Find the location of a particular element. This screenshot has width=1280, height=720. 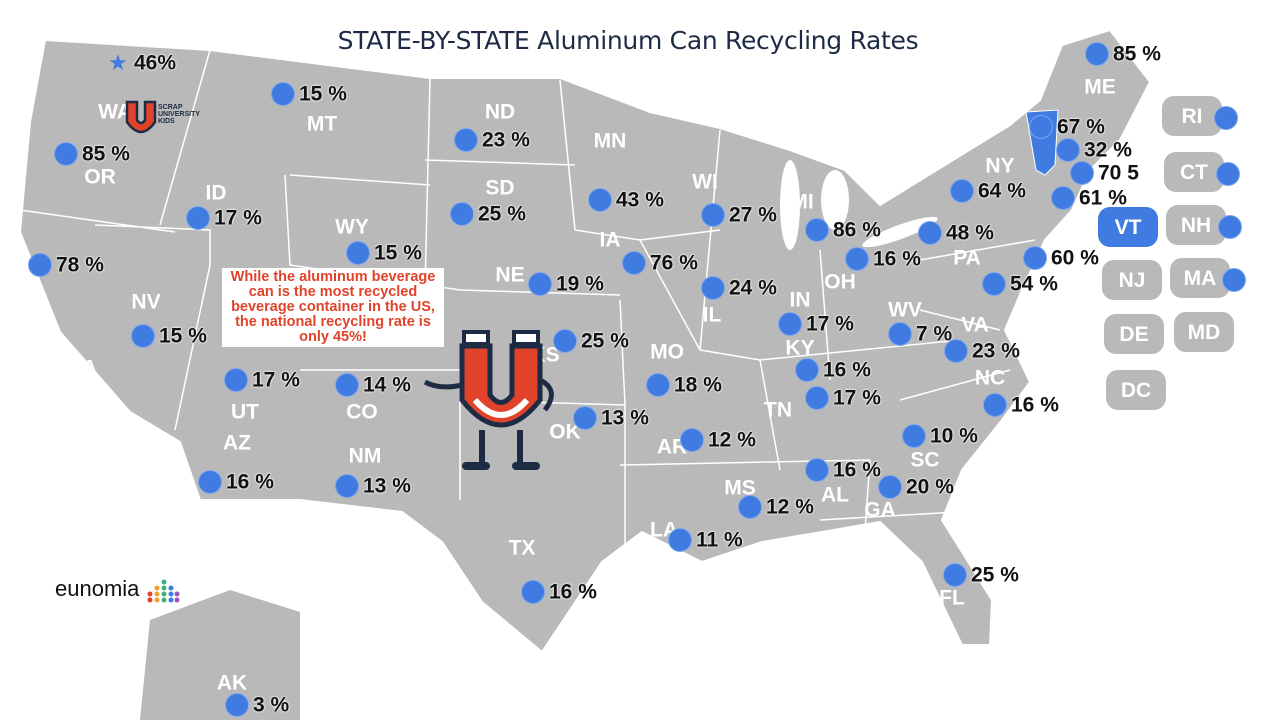

state-label-tx: TX is located at coordinates (522, 548).